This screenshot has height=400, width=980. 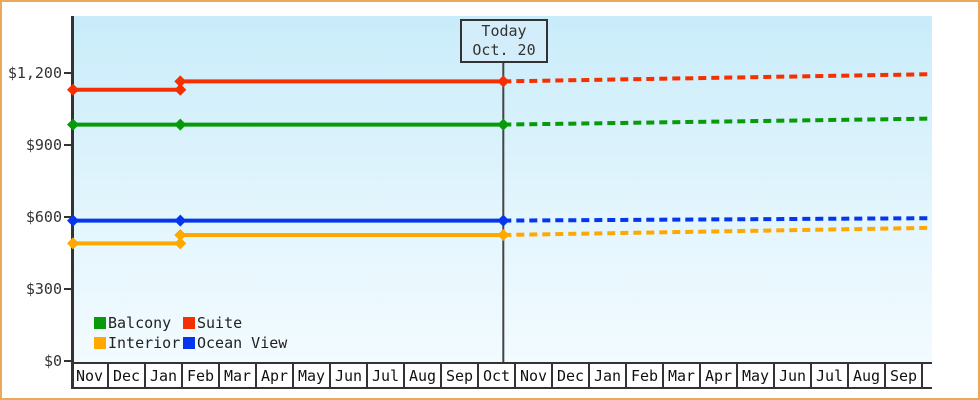 I want to click on today-date: Oct. 20, so click(x=504, y=50).